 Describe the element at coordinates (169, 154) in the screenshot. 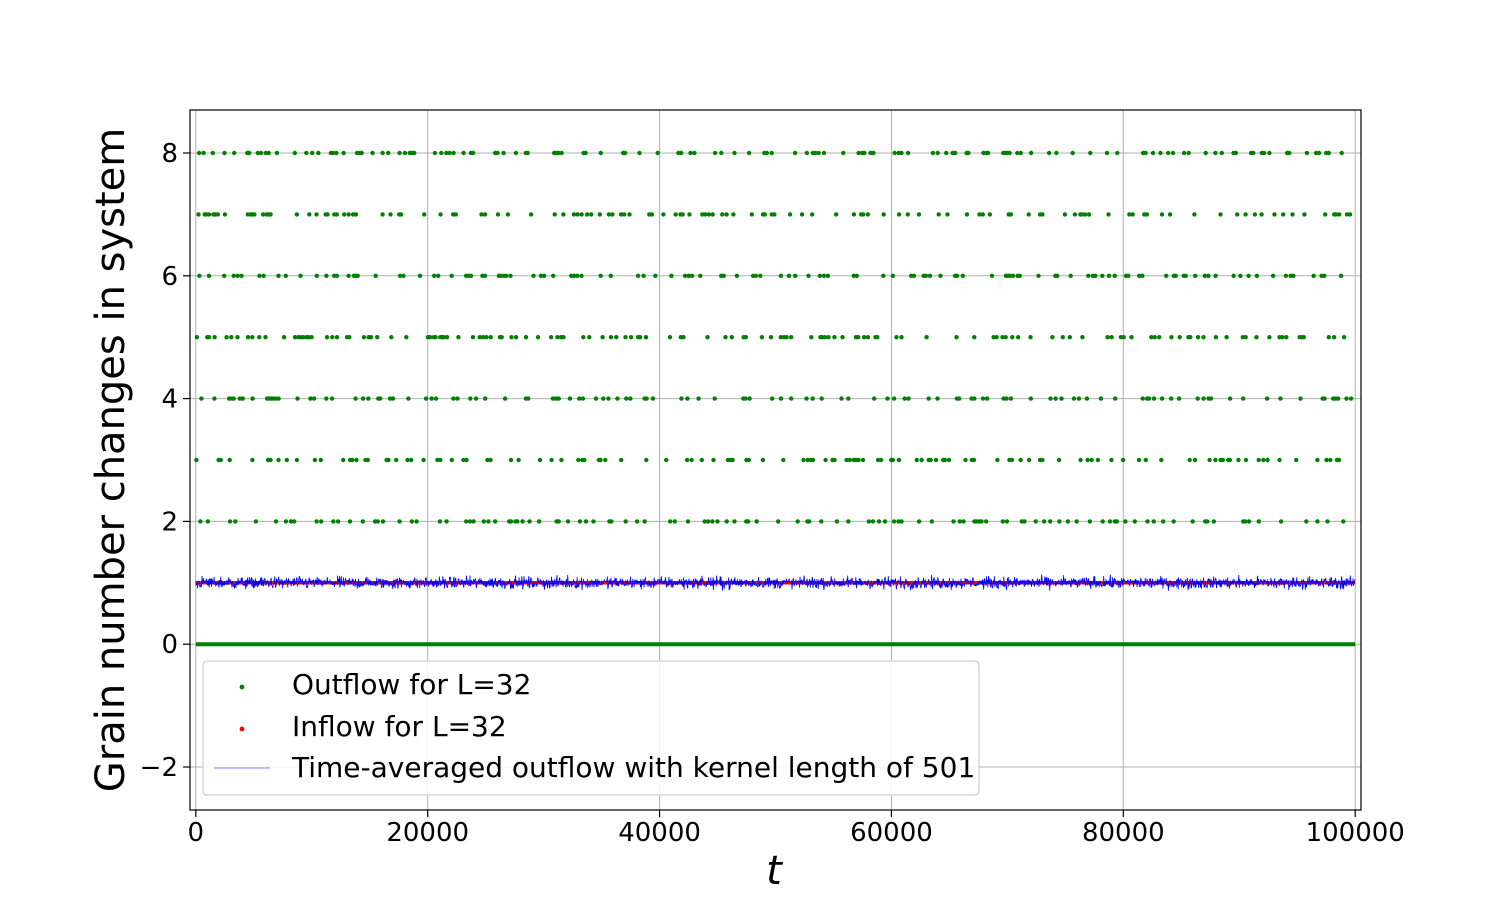

I see `y-tick-label: 8` at that location.